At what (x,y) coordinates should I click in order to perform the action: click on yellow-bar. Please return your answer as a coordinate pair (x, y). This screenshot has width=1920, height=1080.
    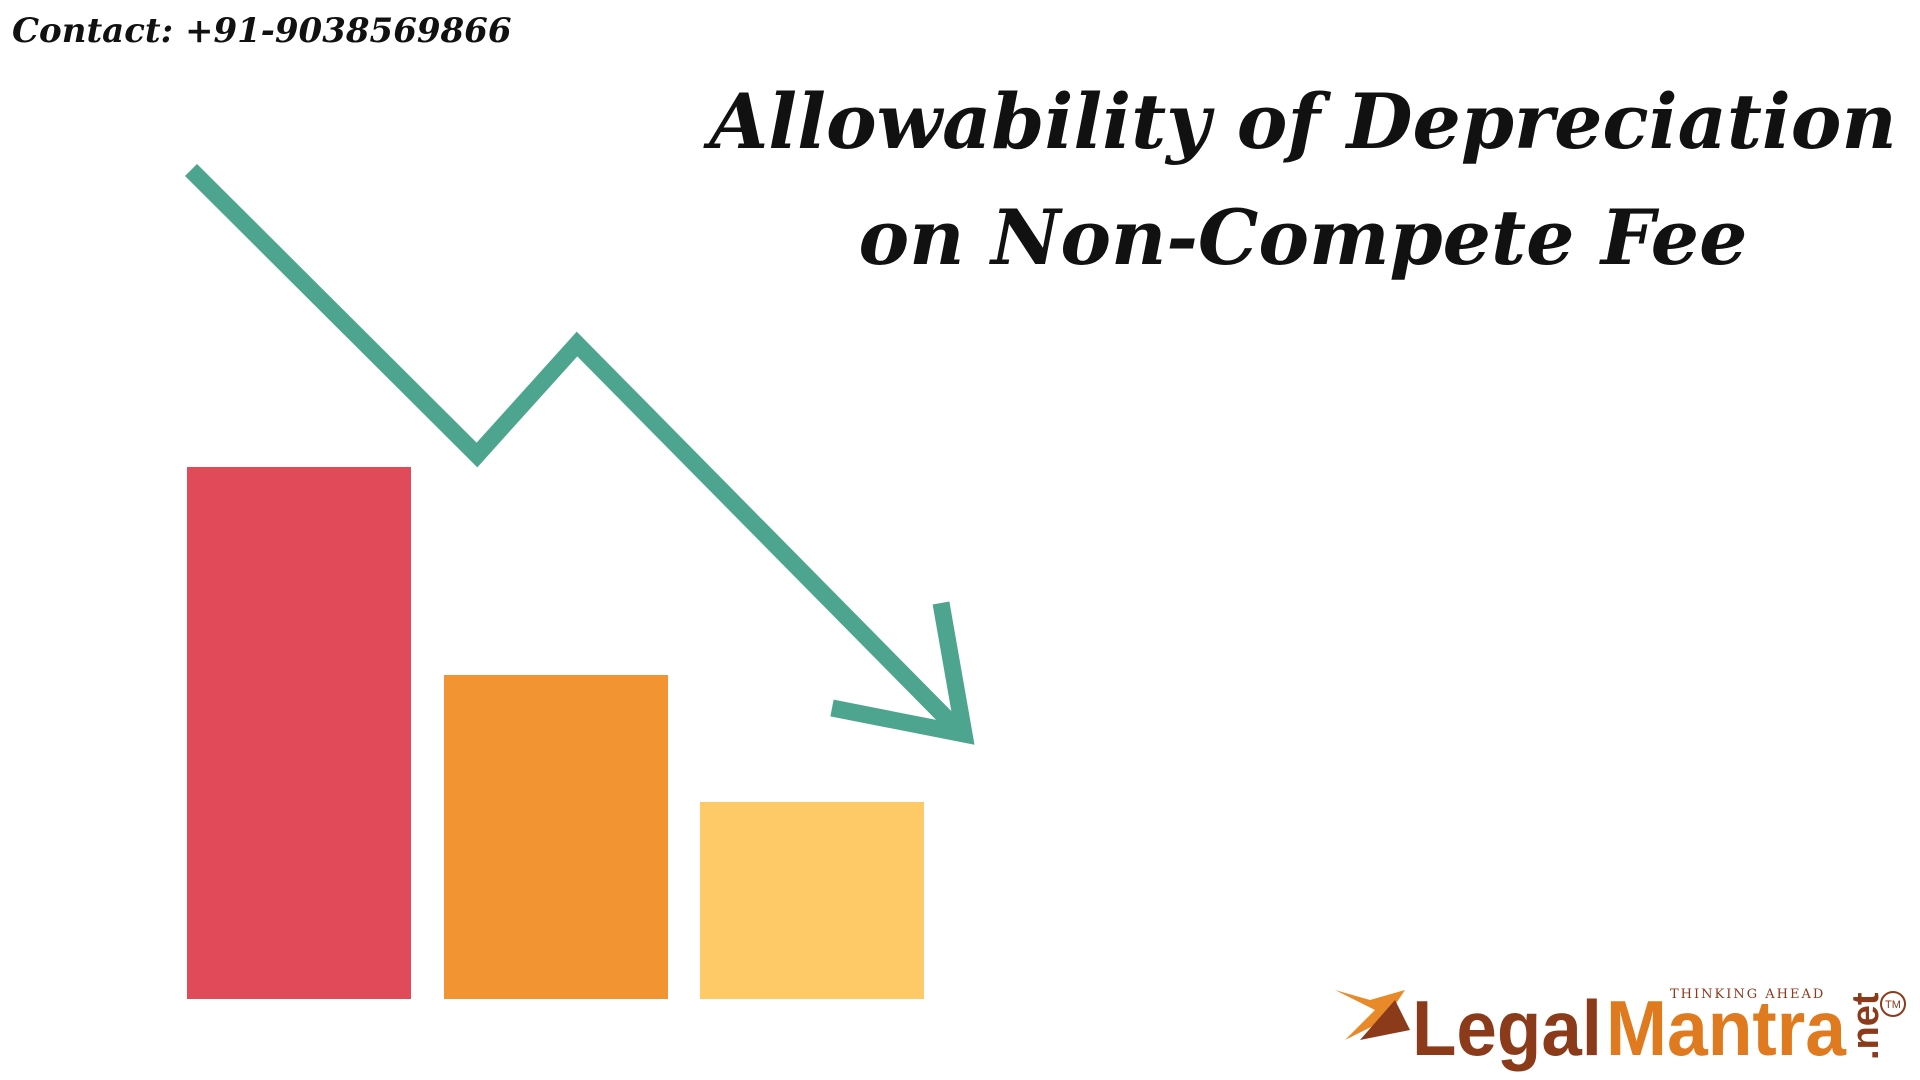
    Looking at the image, I should click on (812, 900).